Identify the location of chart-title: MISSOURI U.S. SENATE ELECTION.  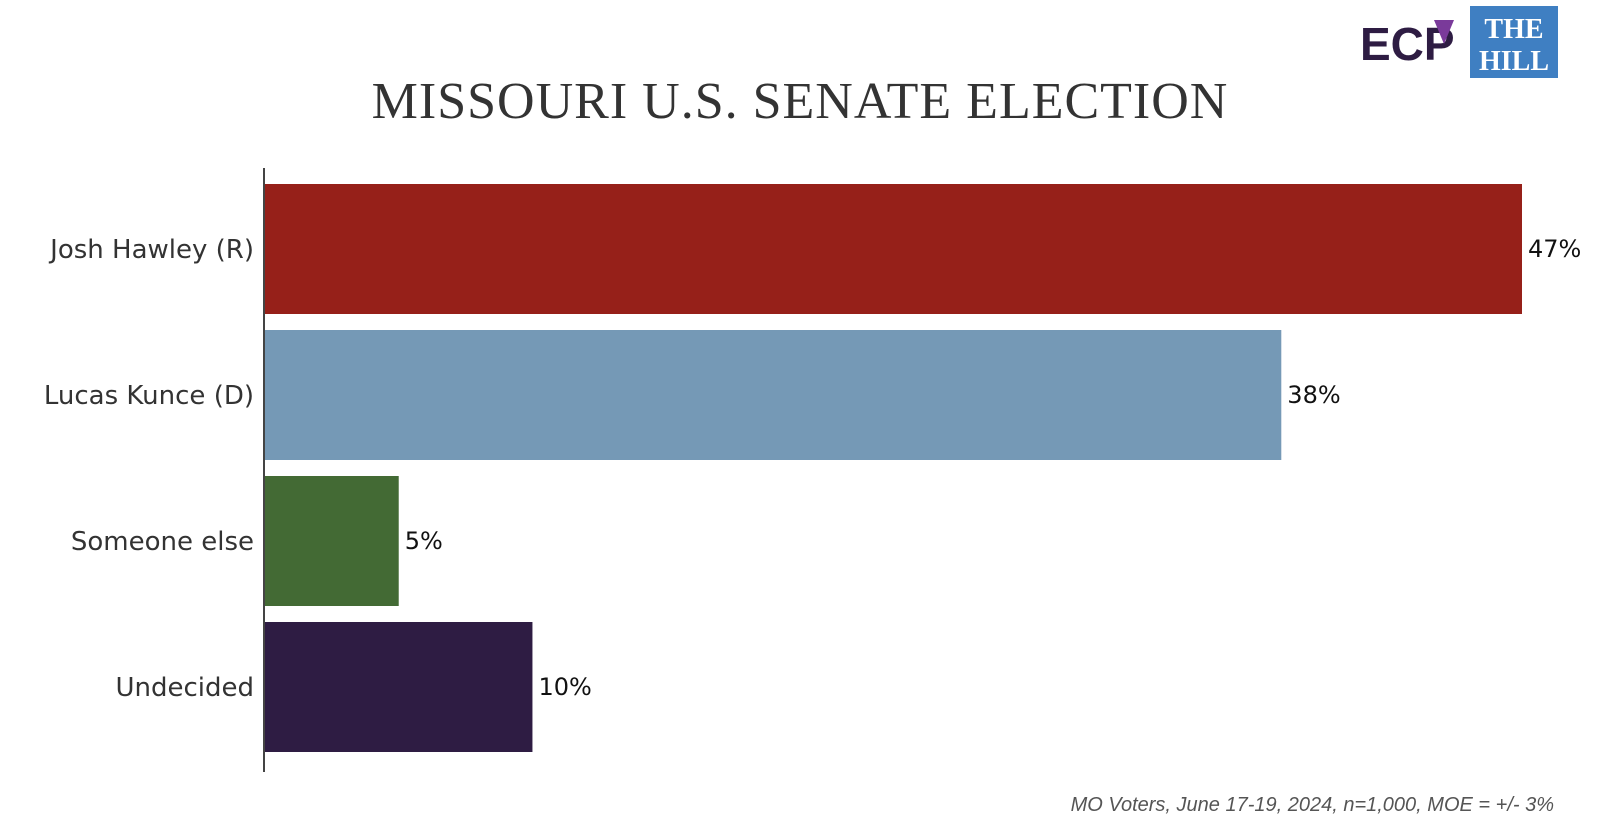
(800, 101).